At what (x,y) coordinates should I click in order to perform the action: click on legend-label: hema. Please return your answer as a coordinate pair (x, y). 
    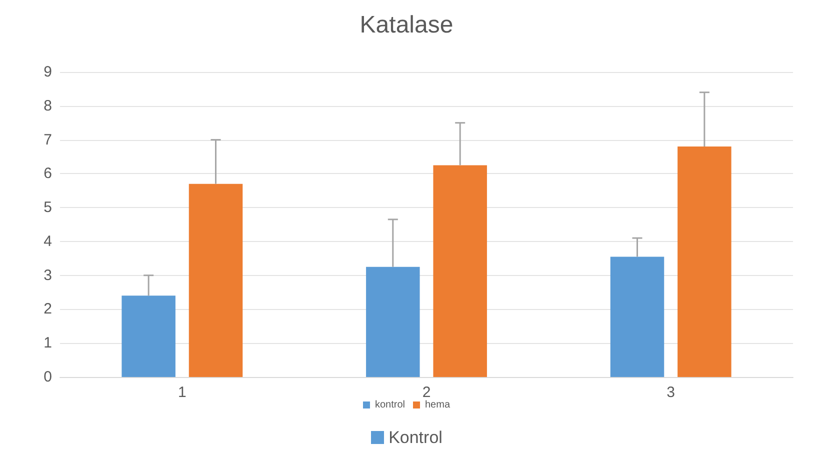
    Looking at the image, I should click on (437, 405).